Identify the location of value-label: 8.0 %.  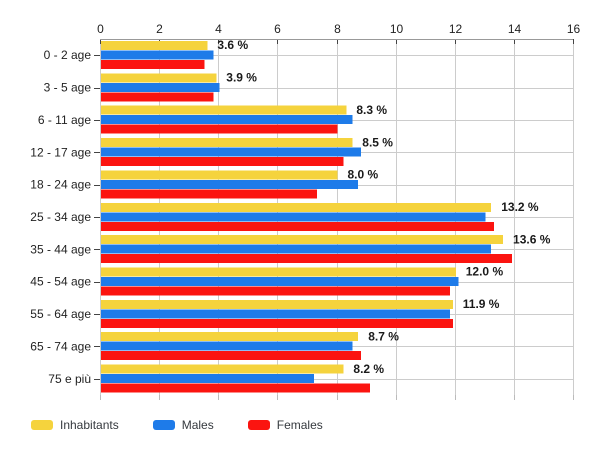
(363, 175).